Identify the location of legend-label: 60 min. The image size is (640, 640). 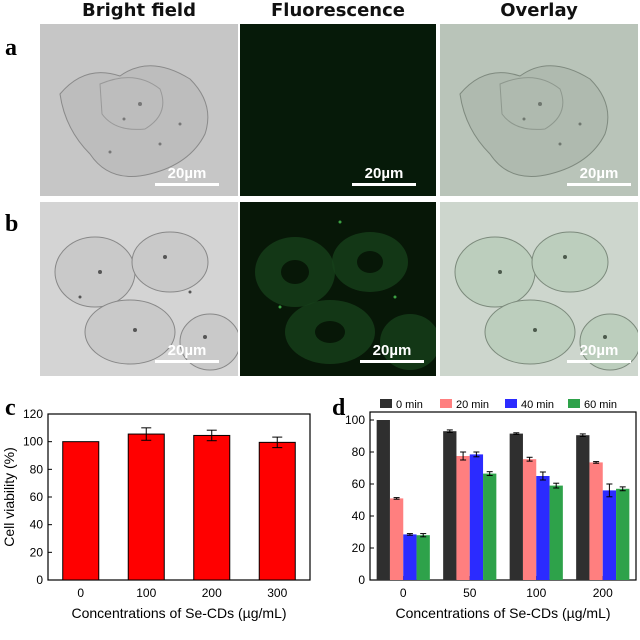
(600, 405).